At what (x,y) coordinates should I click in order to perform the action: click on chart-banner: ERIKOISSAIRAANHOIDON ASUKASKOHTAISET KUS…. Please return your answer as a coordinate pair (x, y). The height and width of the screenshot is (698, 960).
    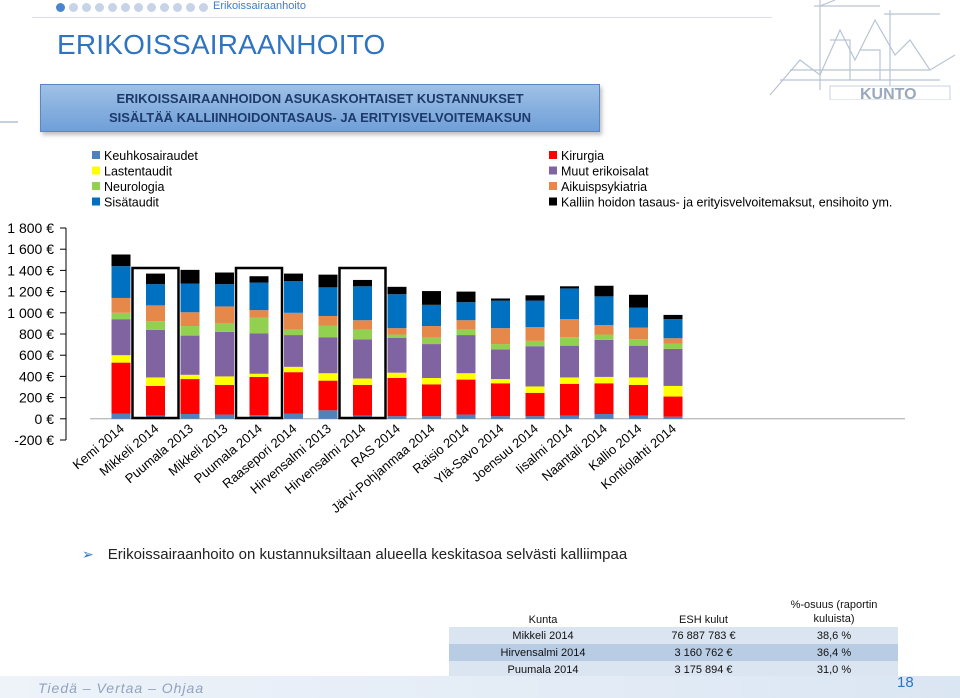
    Looking at the image, I should click on (320, 108).